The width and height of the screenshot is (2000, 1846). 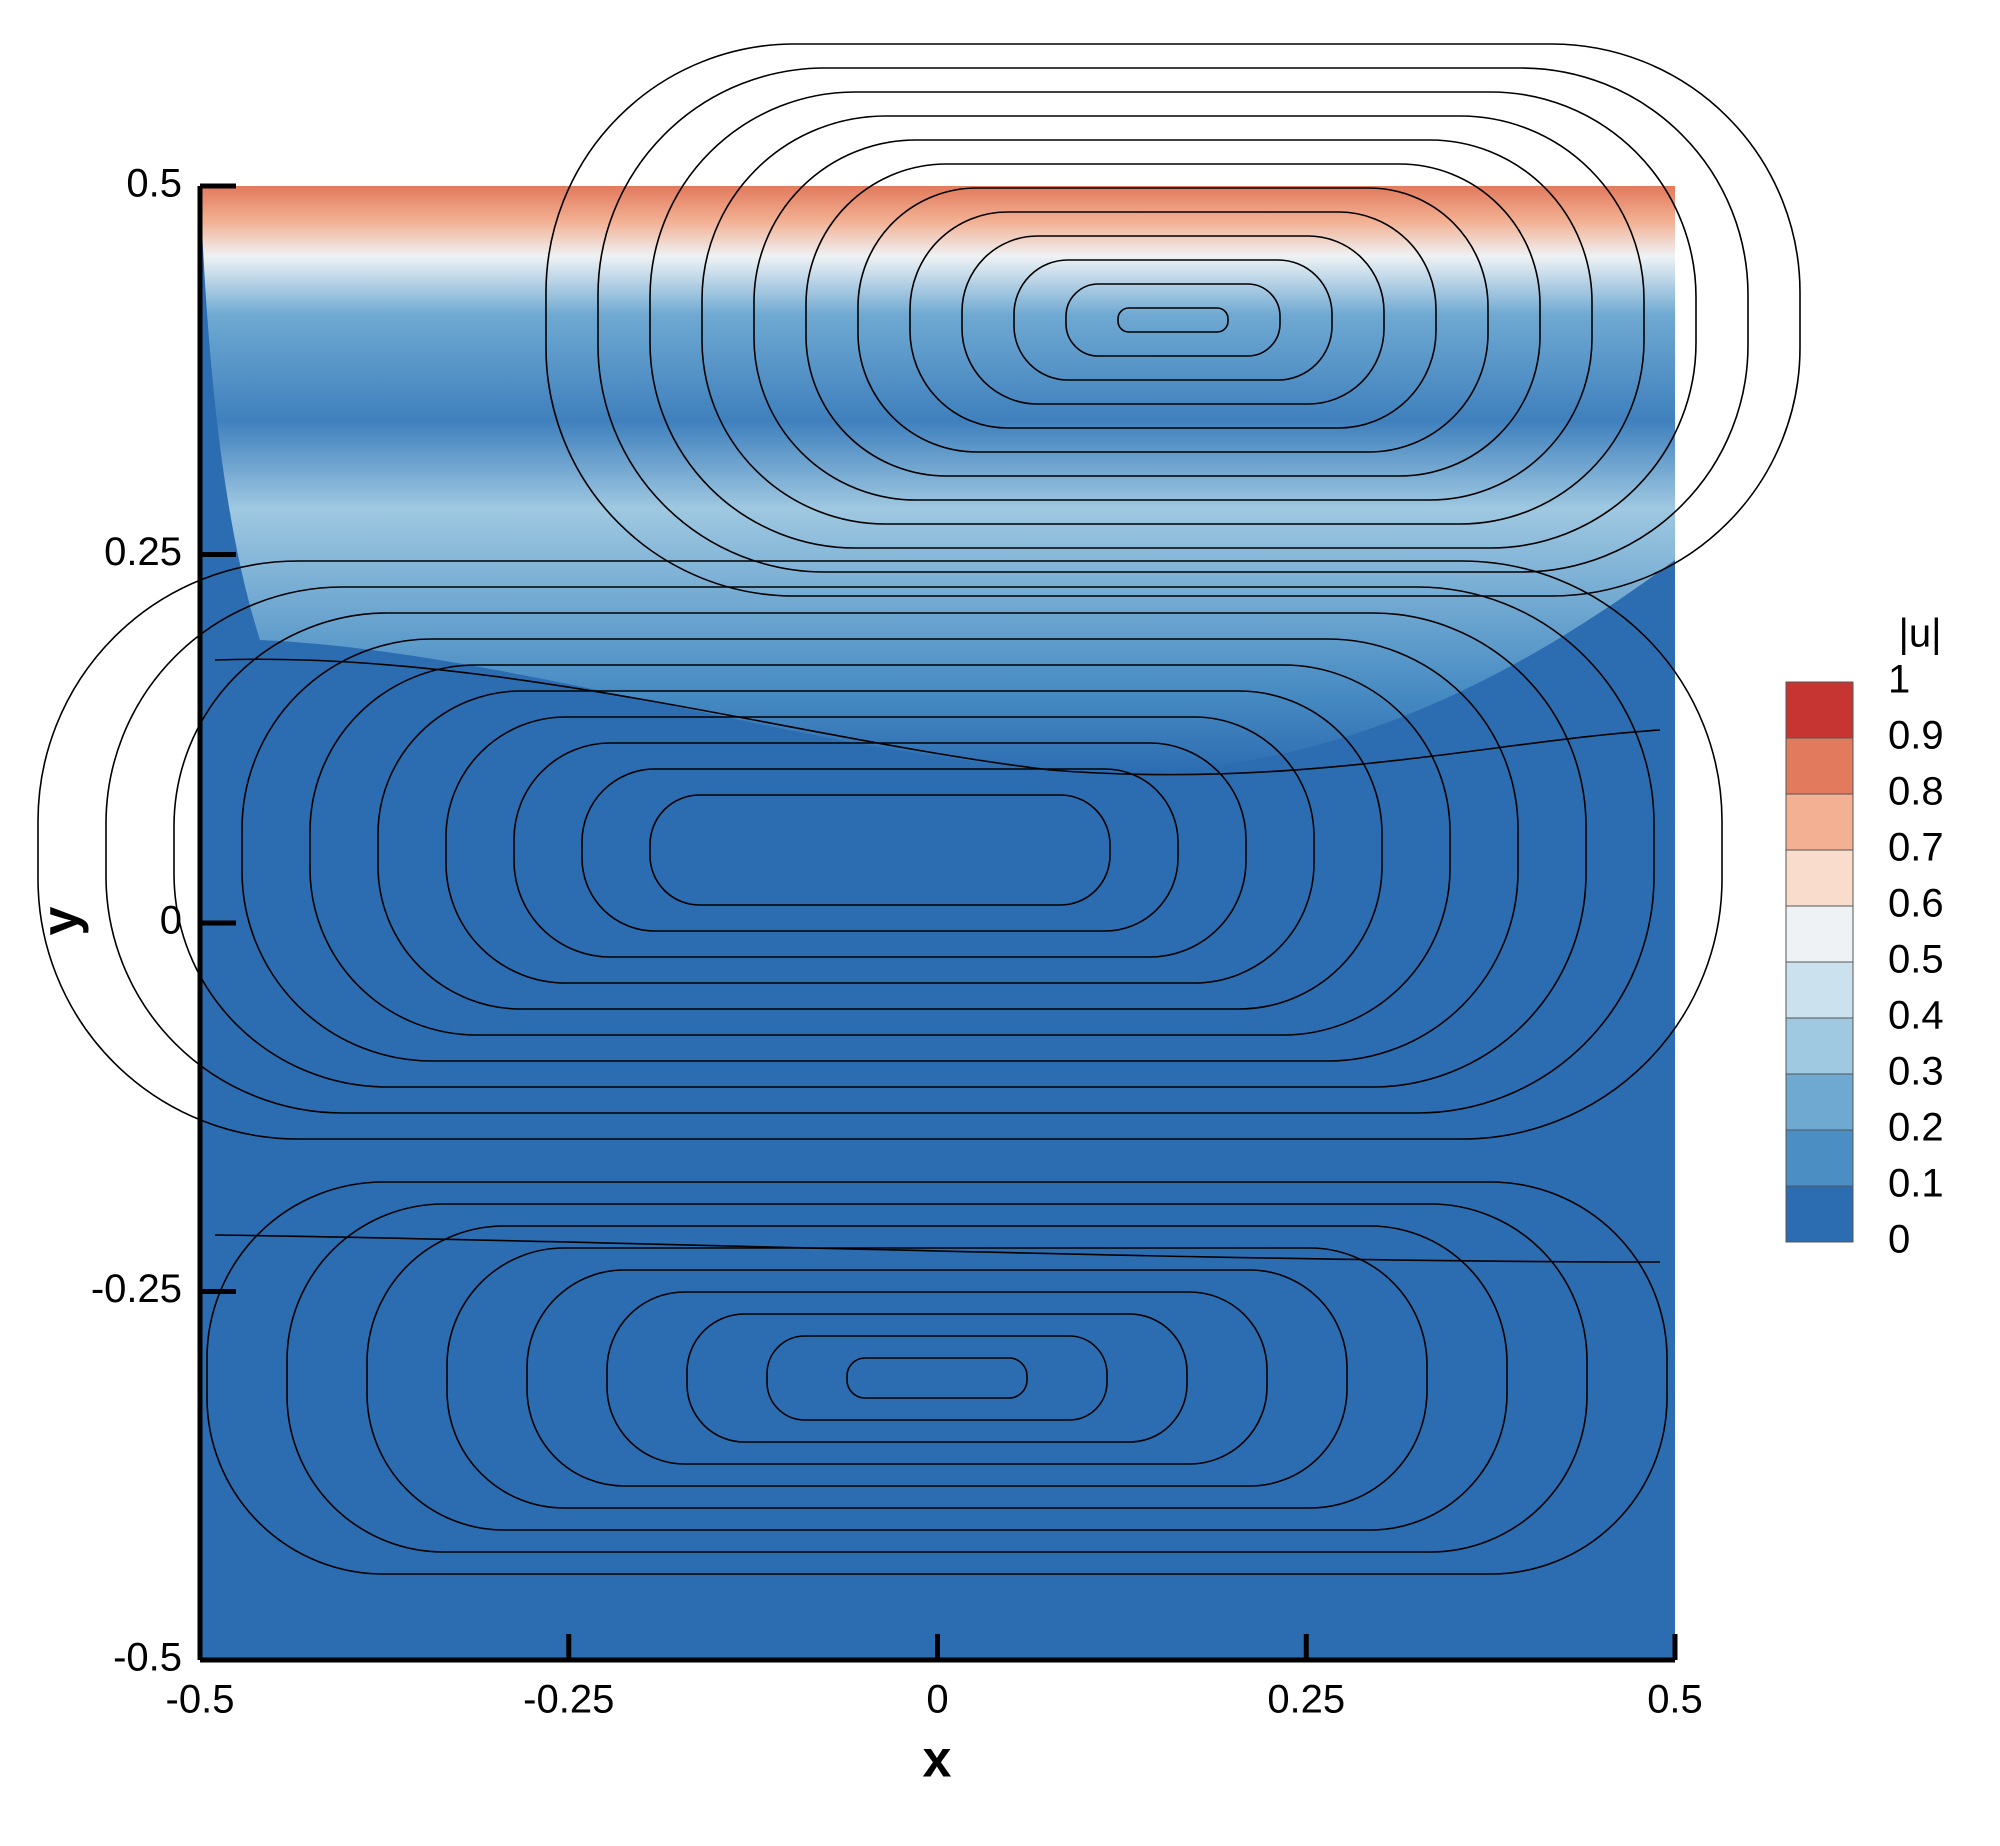 What do you see at coordinates (1916, 792) in the screenshot?
I see `colorbar-tick-label: 0.8` at bounding box center [1916, 792].